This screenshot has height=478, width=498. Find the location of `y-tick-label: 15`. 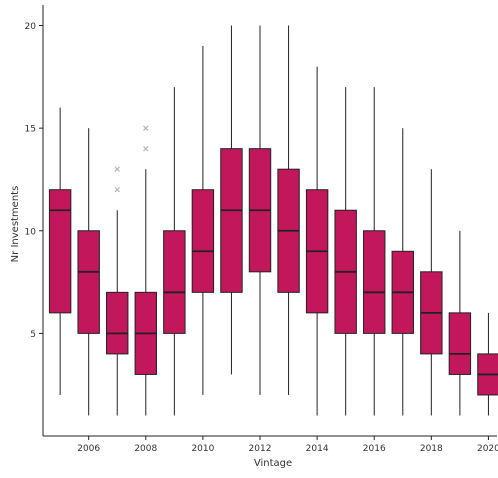

y-tick-label: 15 is located at coordinates (30, 130).